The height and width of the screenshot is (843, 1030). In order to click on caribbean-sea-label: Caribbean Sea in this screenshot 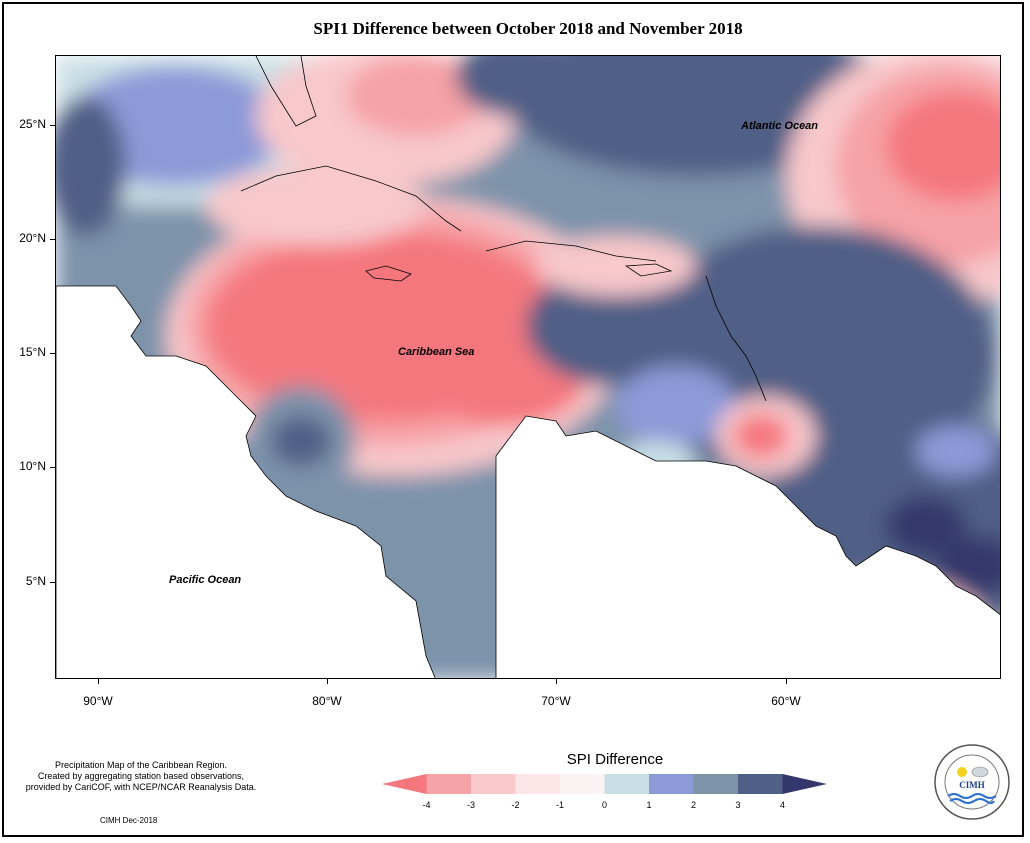, I will do `click(436, 352)`.